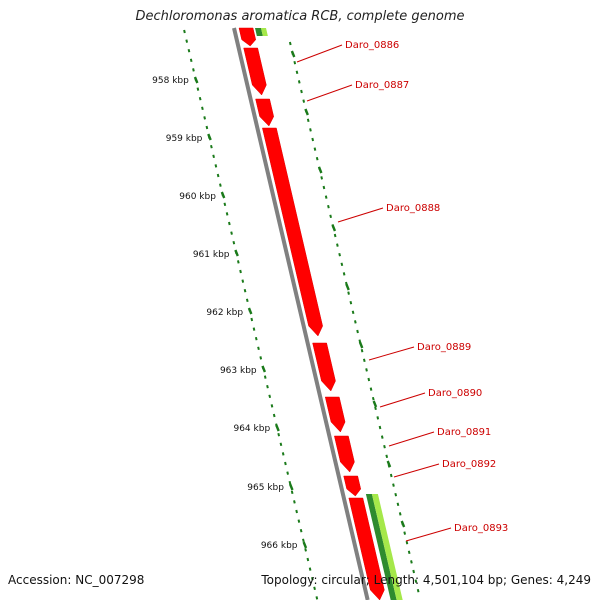 The image size is (600, 604). I want to click on scale-label: 962 kbp, so click(224, 313).